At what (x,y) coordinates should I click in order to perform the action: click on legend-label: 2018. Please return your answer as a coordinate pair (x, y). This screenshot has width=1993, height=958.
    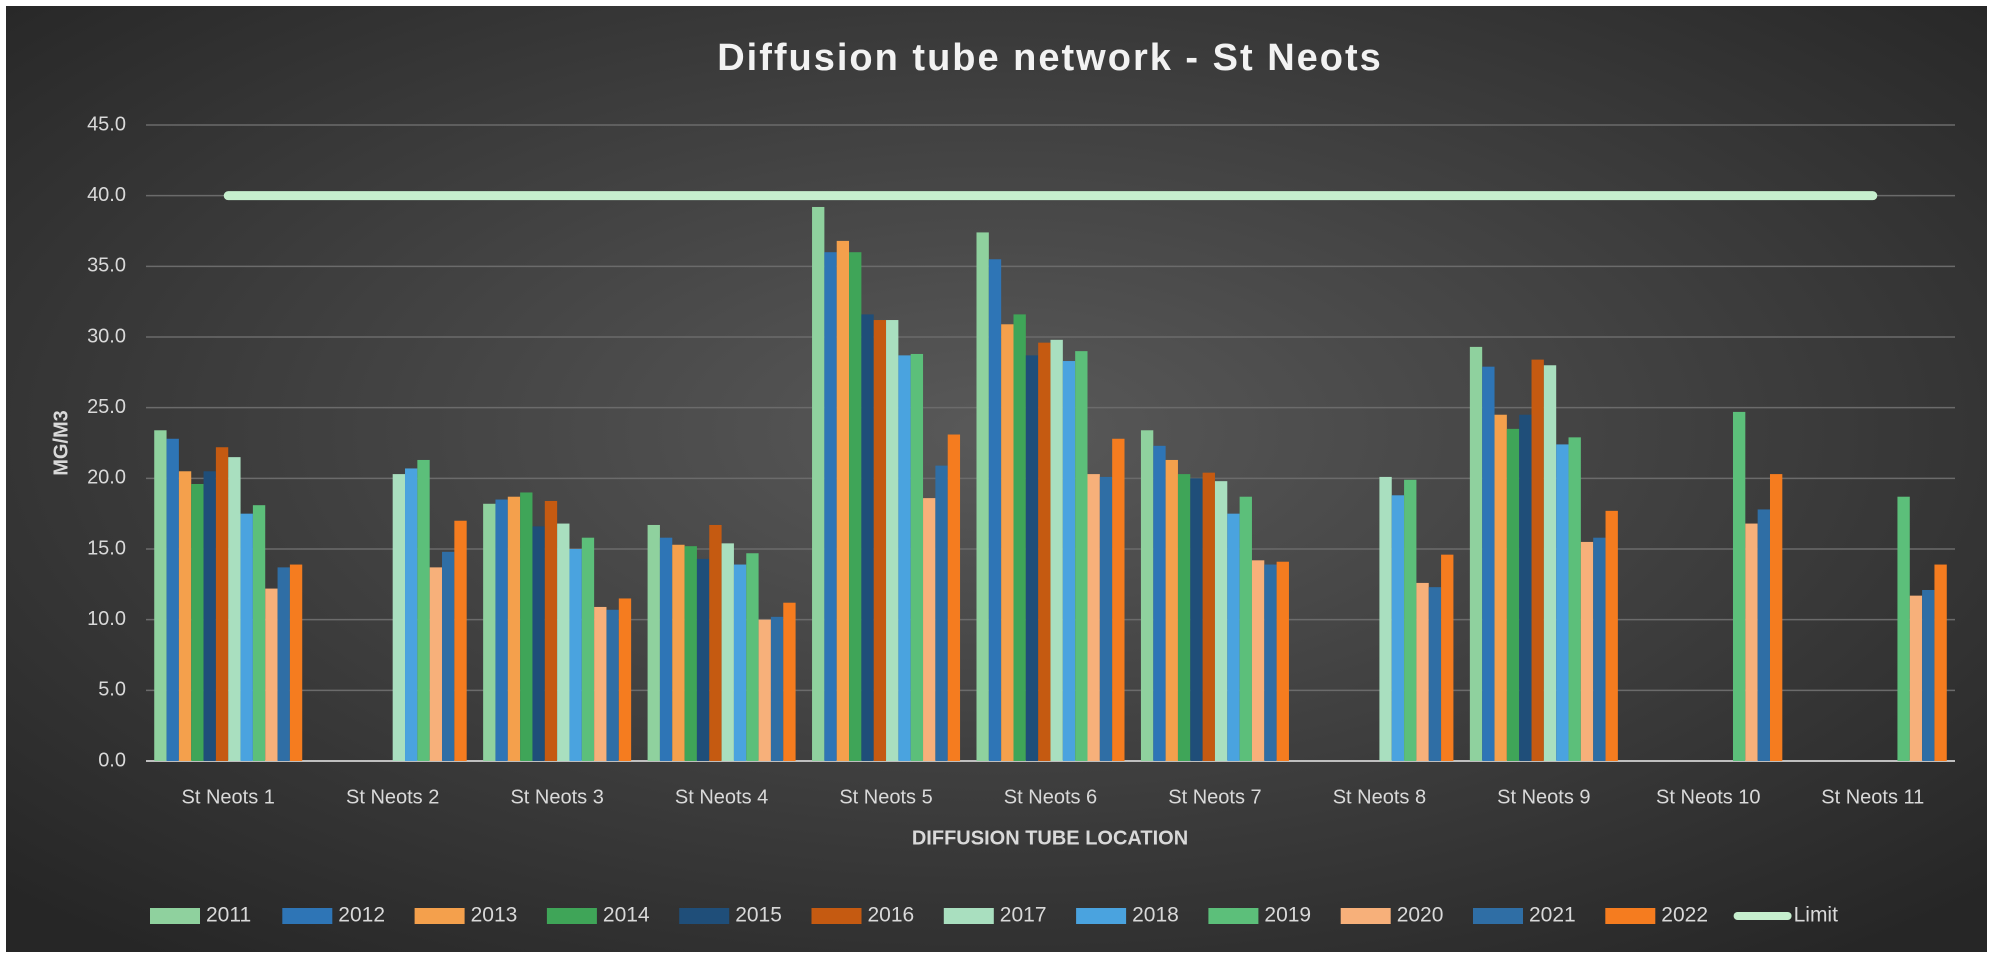
    Looking at the image, I should click on (1155, 915).